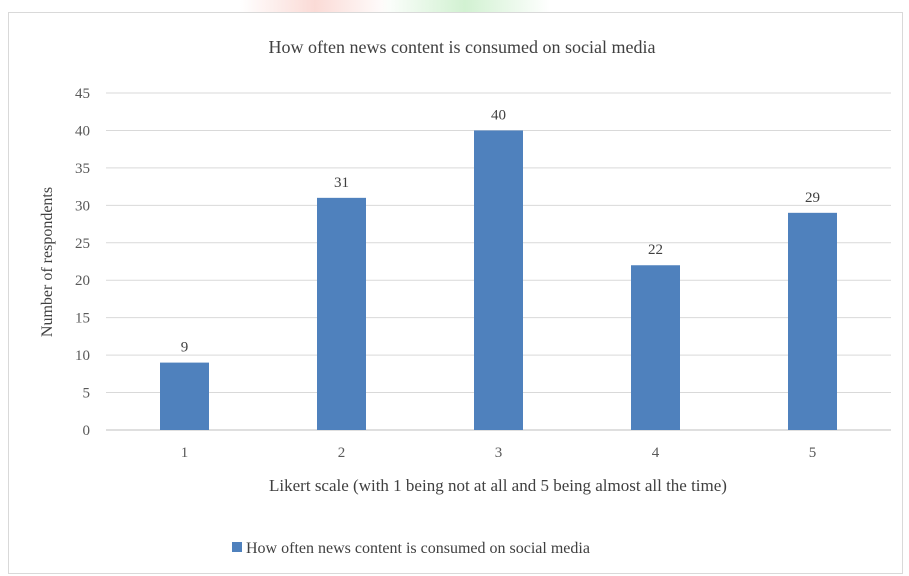  What do you see at coordinates (656, 453) in the screenshot?
I see `x-tick-label: 4` at bounding box center [656, 453].